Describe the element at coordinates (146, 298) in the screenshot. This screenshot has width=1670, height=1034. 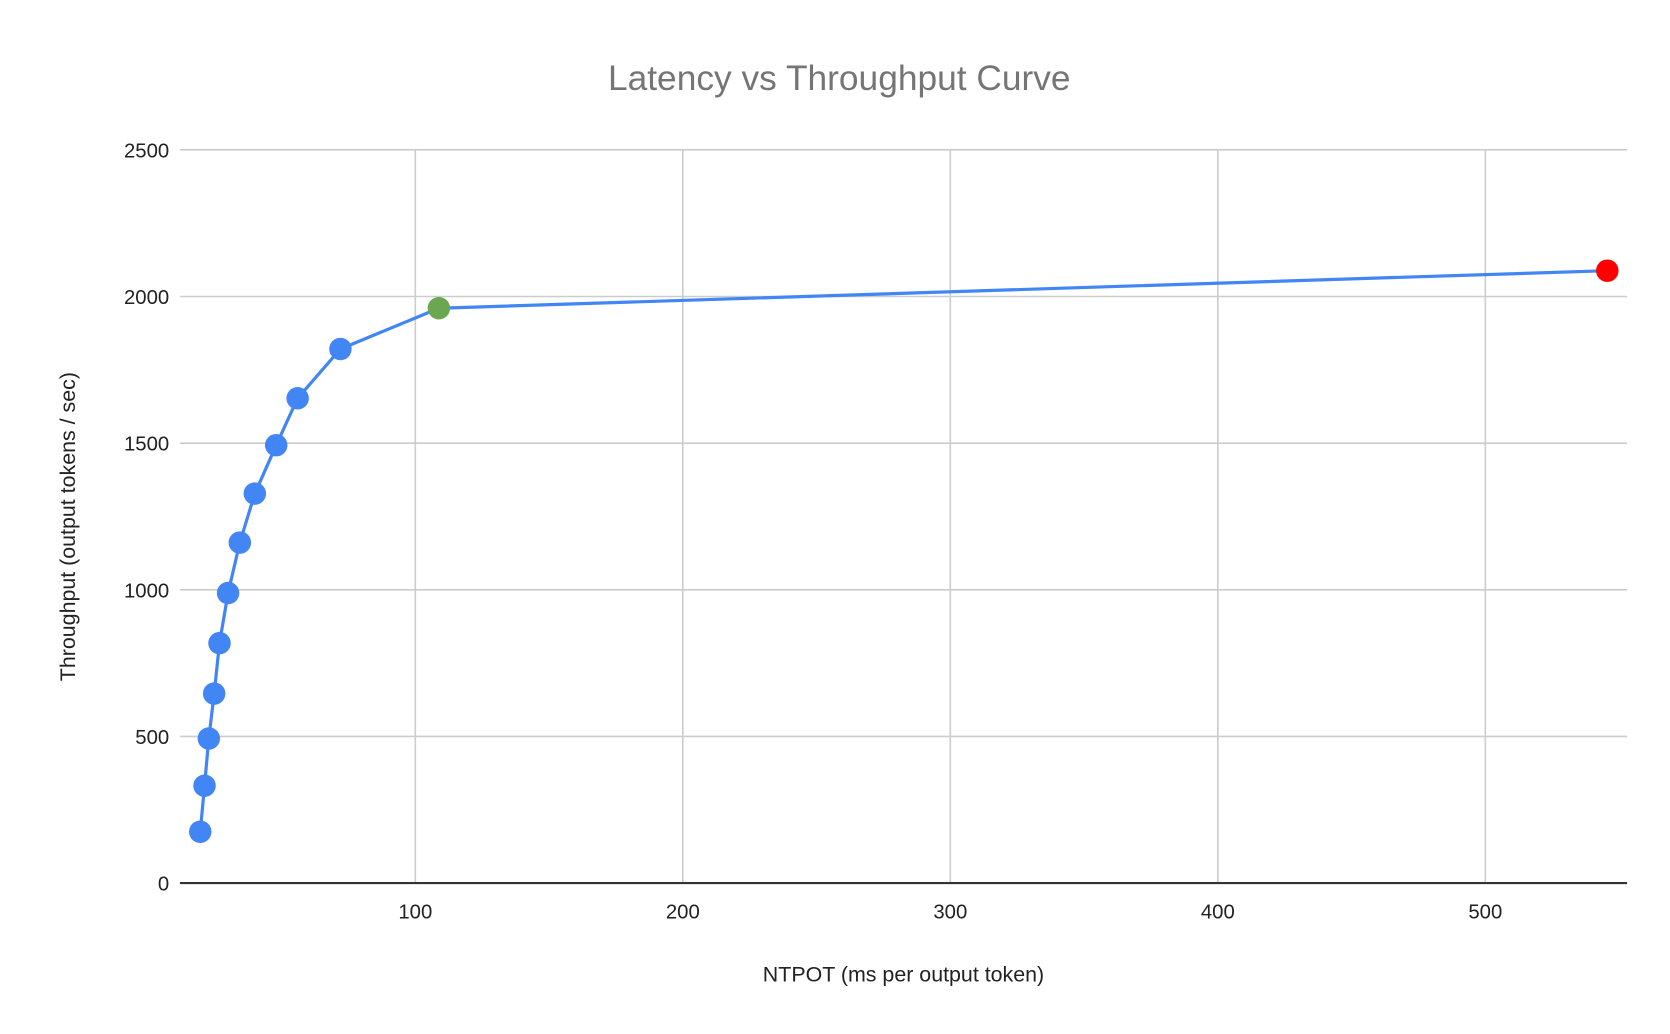
I see `y-tick-label: 2000` at that location.